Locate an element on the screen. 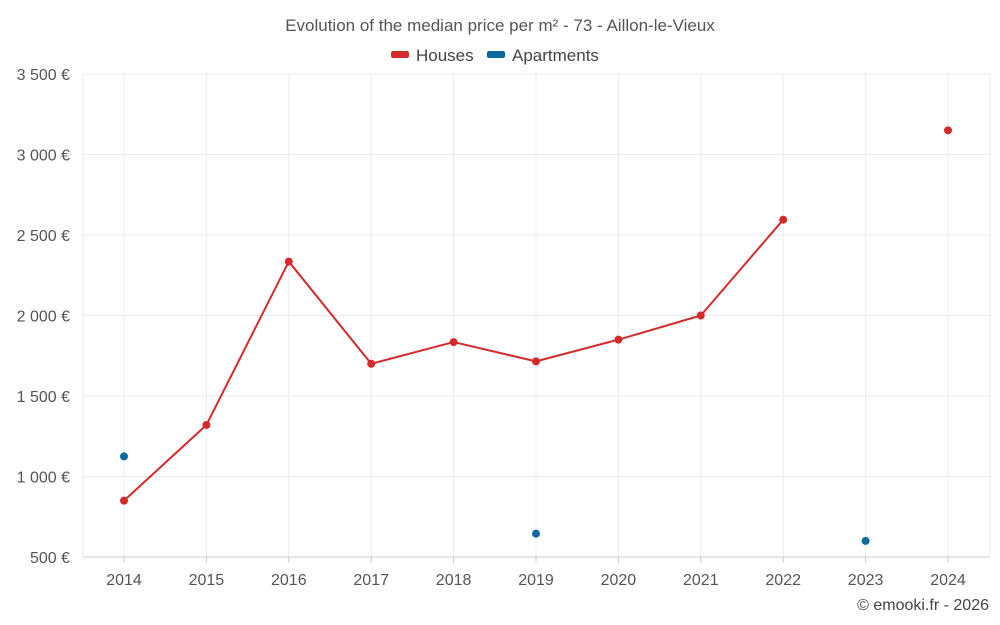 The height and width of the screenshot is (625, 1000). legend-swatch-houses is located at coordinates (400, 54).